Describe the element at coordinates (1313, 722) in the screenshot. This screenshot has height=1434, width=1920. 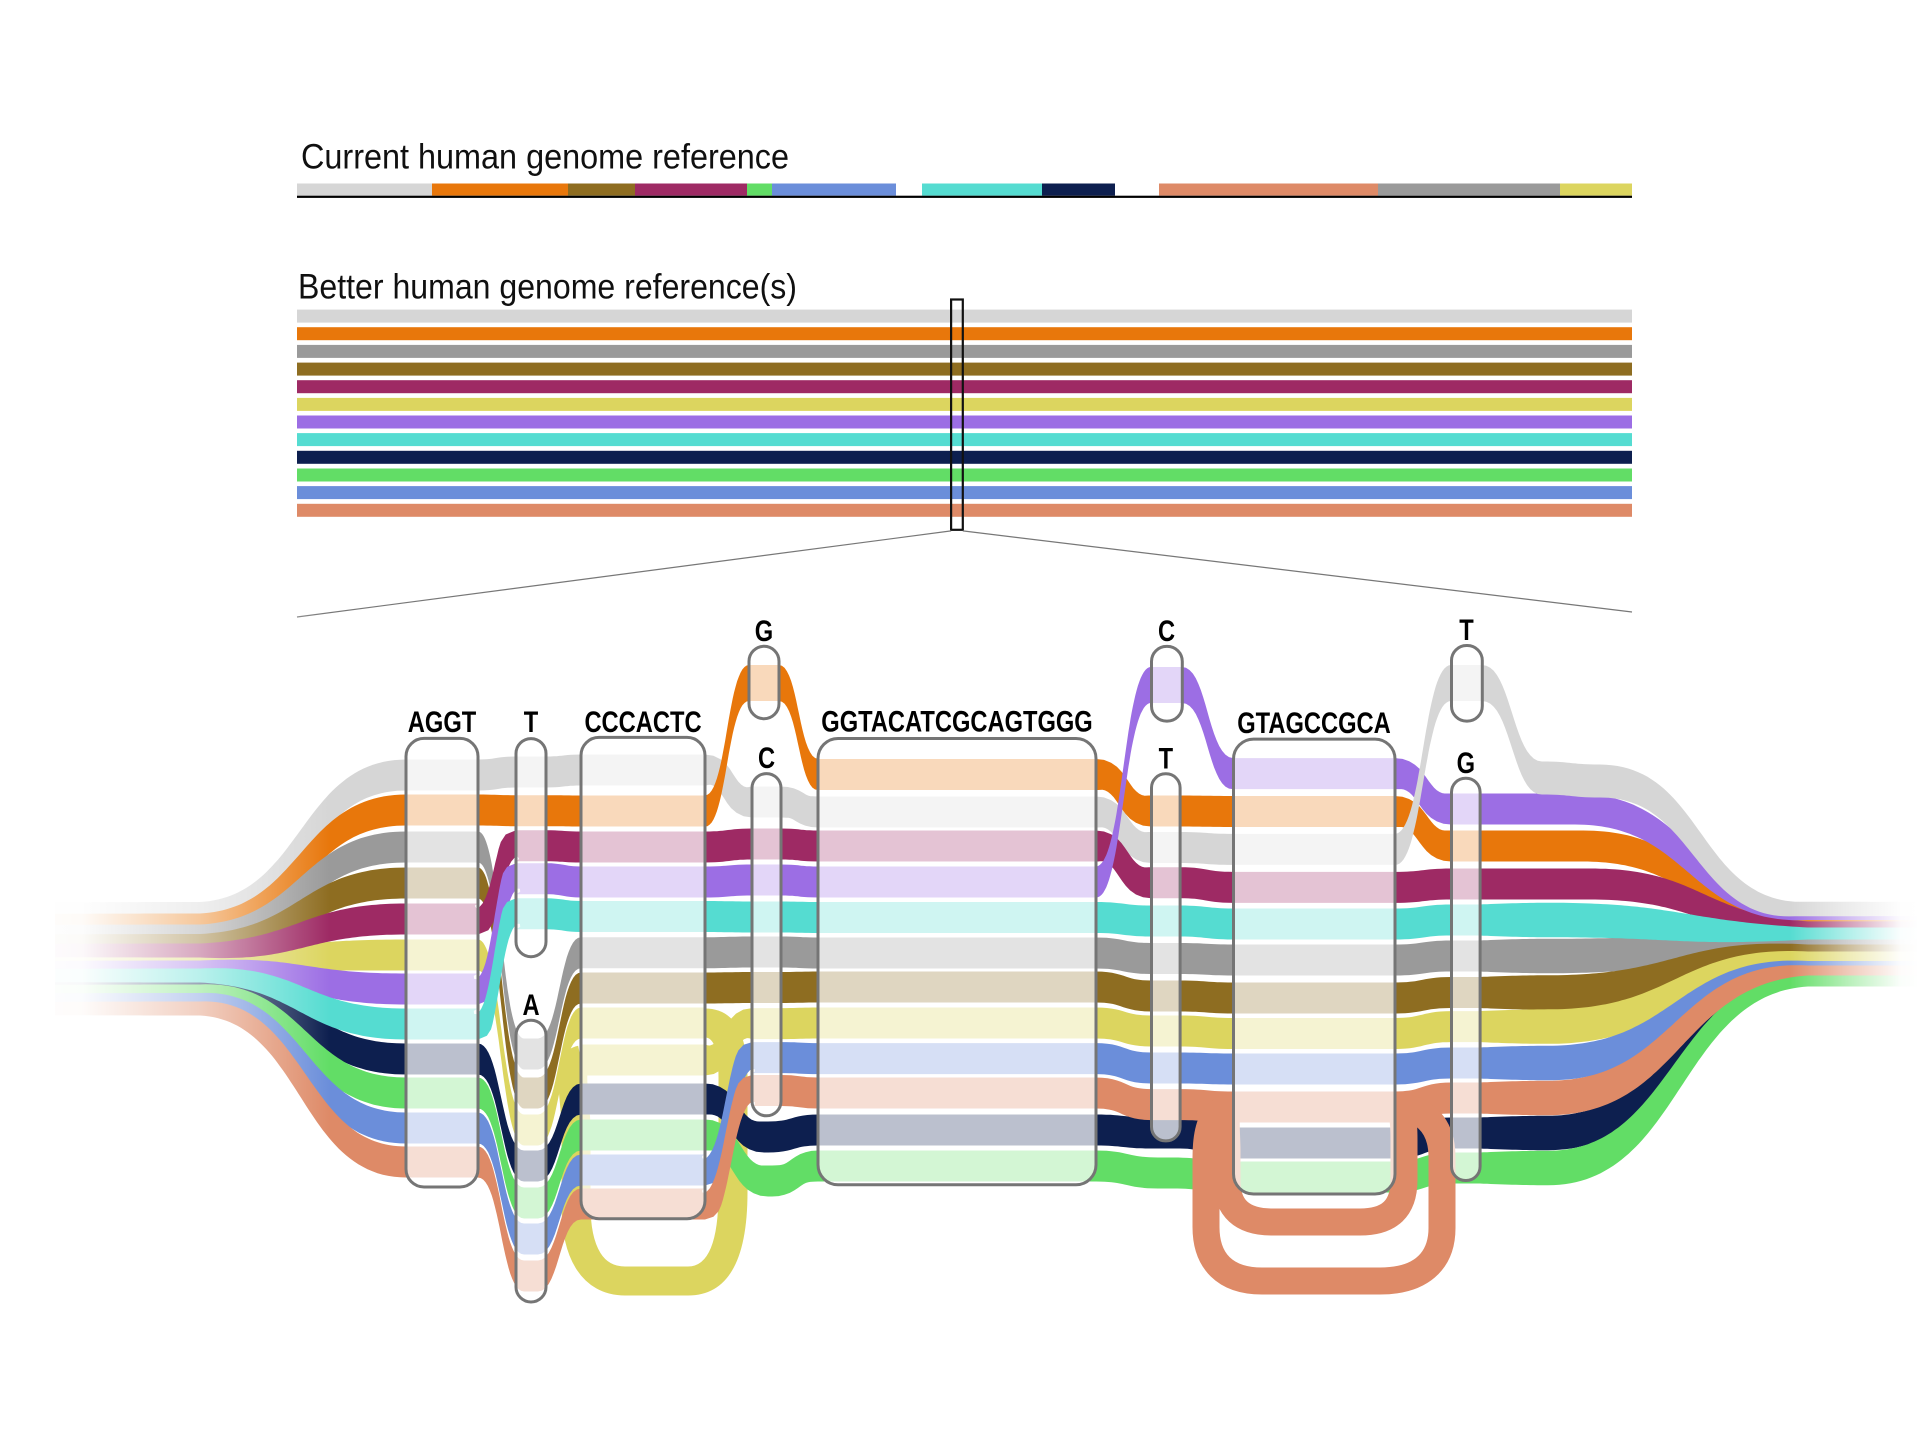
I see `svg-text: GTAGCCGCA` at that location.